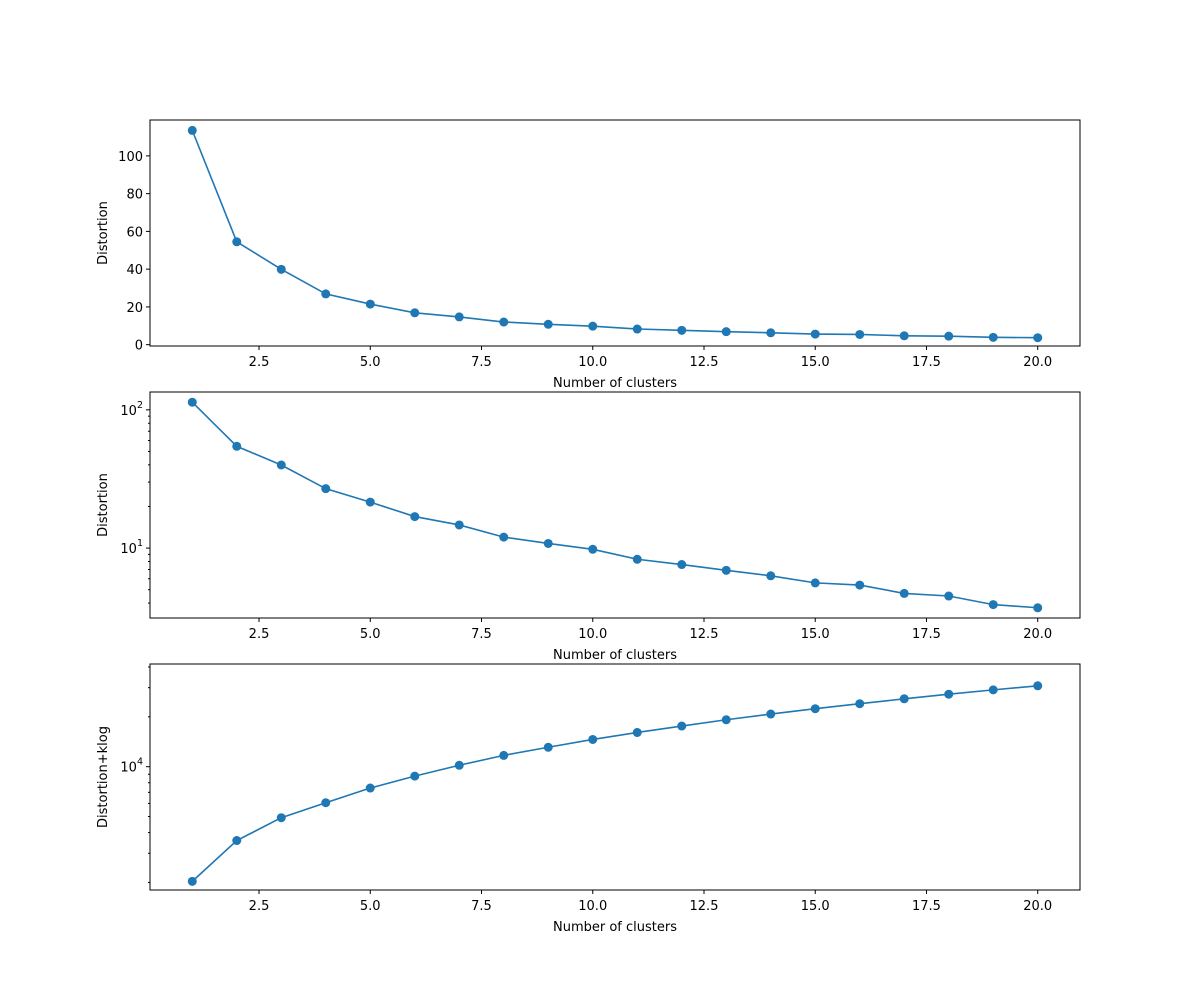  I want to click on y-tick-label: 80, so click(134, 195).